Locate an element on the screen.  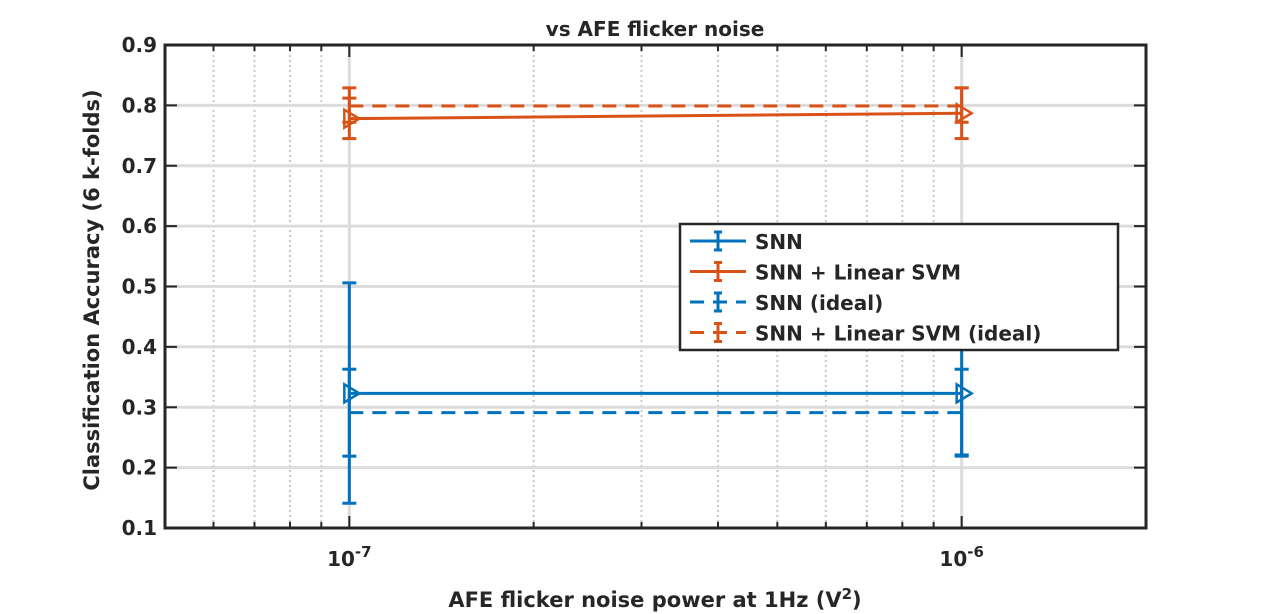
y-tick-label: 0.8 is located at coordinates (139, 105).